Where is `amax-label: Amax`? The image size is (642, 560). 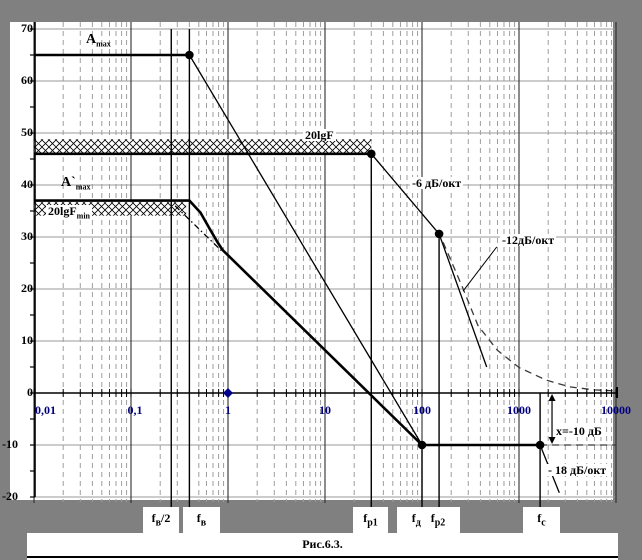 amax-label: Amax is located at coordinates (98, 40).